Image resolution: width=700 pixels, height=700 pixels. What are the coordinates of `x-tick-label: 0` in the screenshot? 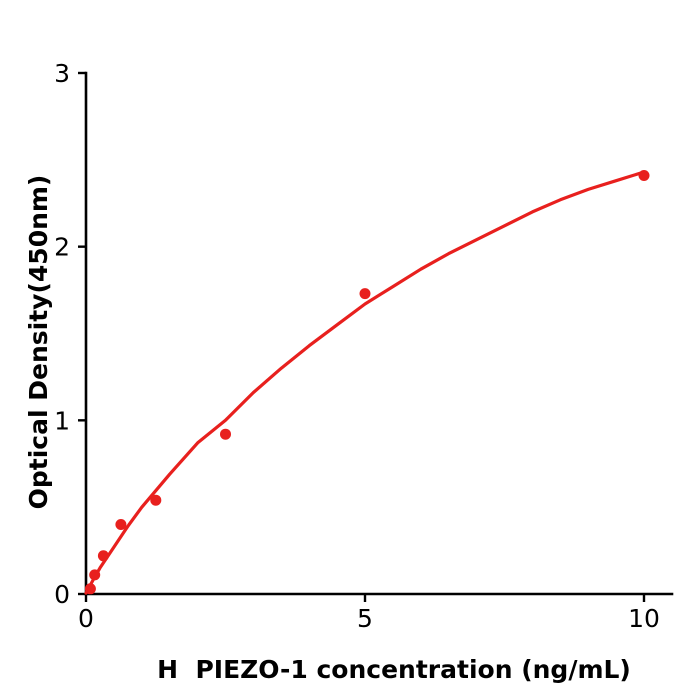 It's located at (86, 618).